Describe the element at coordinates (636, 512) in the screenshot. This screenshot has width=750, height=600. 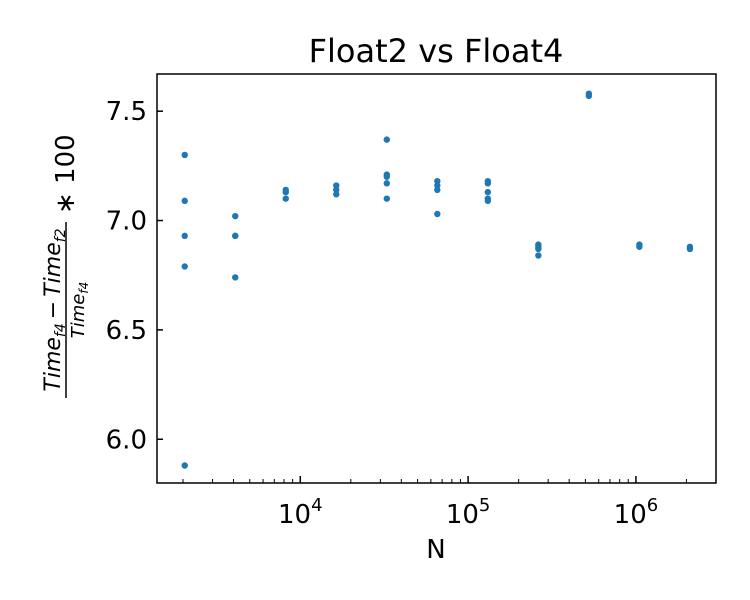
I see `x-tick-label: 10⁶` at that location.